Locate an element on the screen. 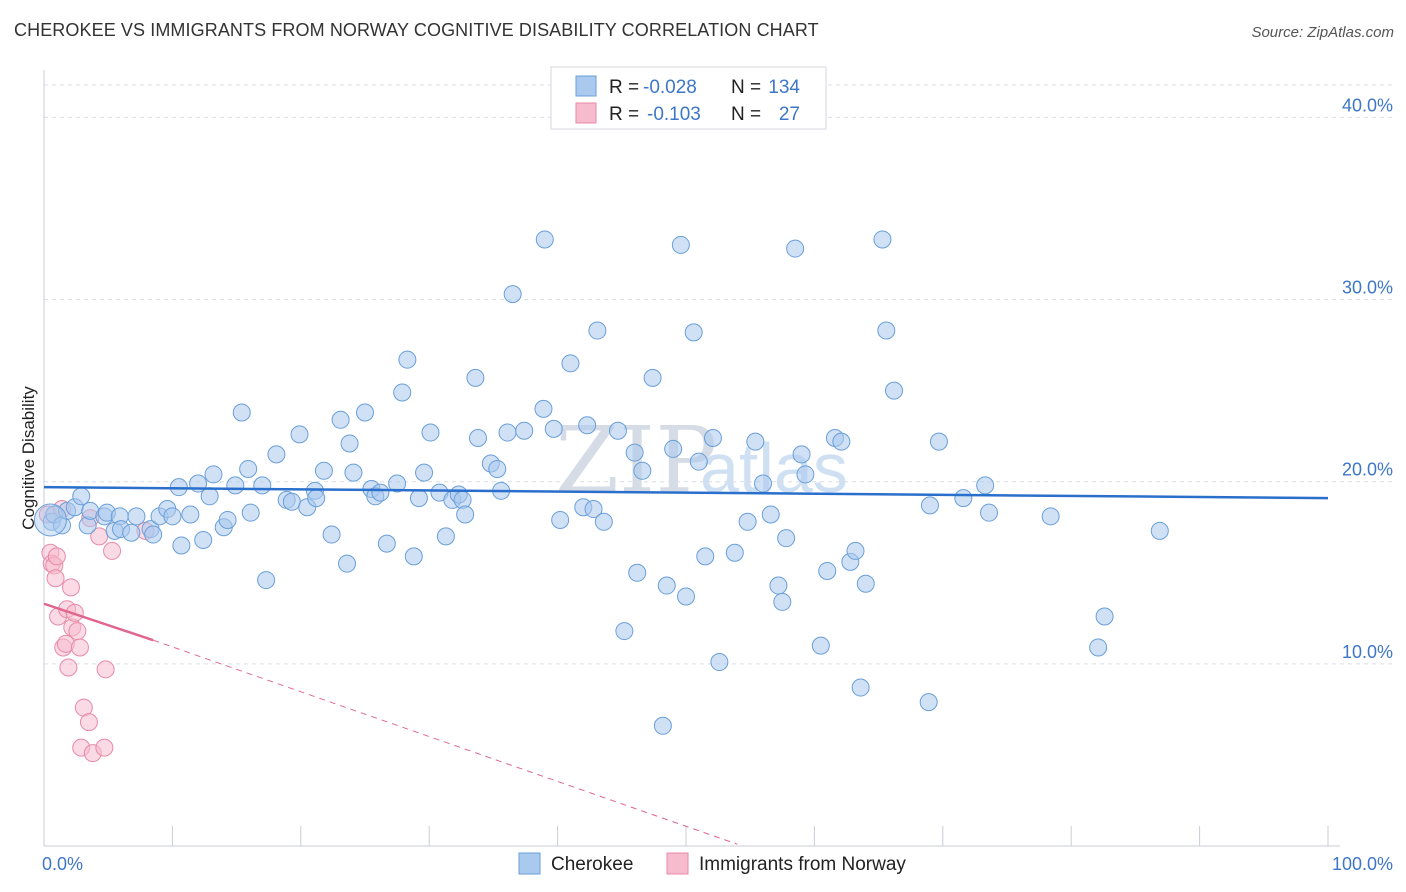  series-legend: Cherokee Immigrants from Norway is located at coordinates (712, 863).